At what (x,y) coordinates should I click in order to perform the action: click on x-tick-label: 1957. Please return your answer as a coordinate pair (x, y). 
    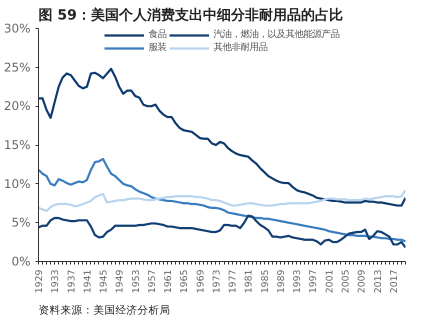
    Looking at the image, I should click on (152, 281).